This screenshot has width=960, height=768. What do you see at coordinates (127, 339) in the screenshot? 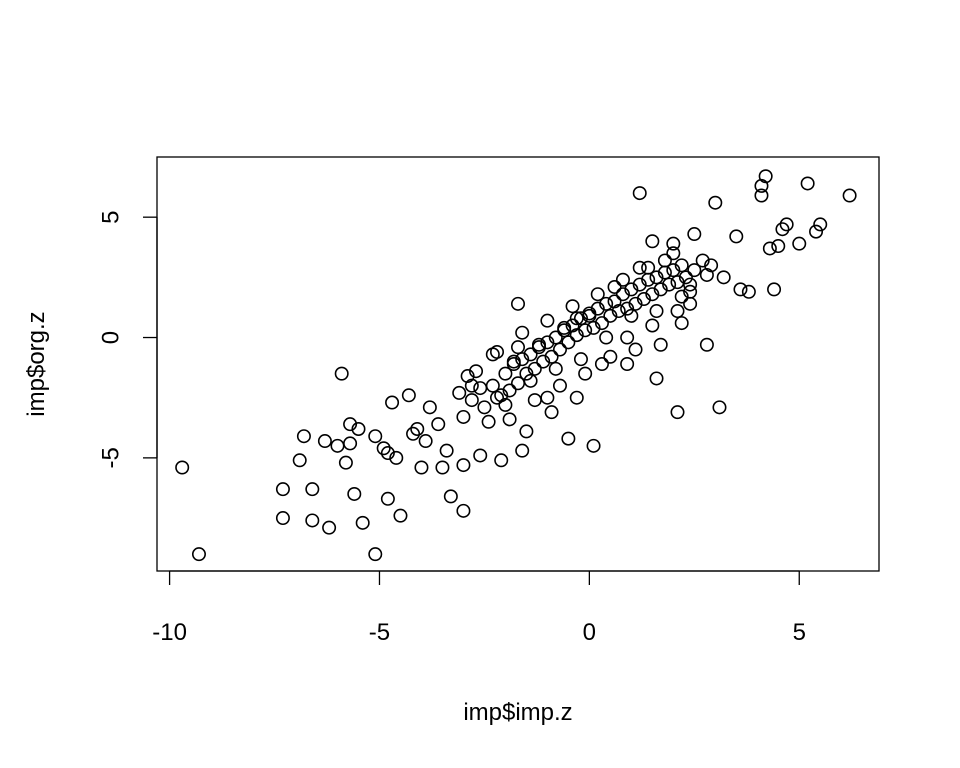
I see `y-axis: -5 0 5` at bounding box center [127, 339].